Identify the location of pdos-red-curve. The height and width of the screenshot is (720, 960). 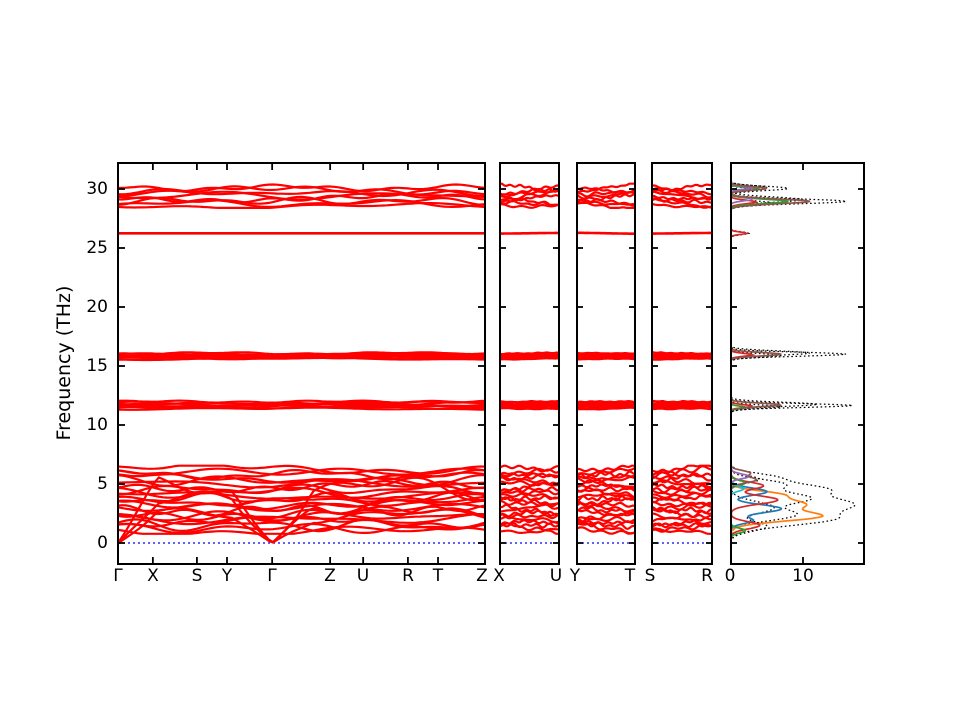
(755, 366).